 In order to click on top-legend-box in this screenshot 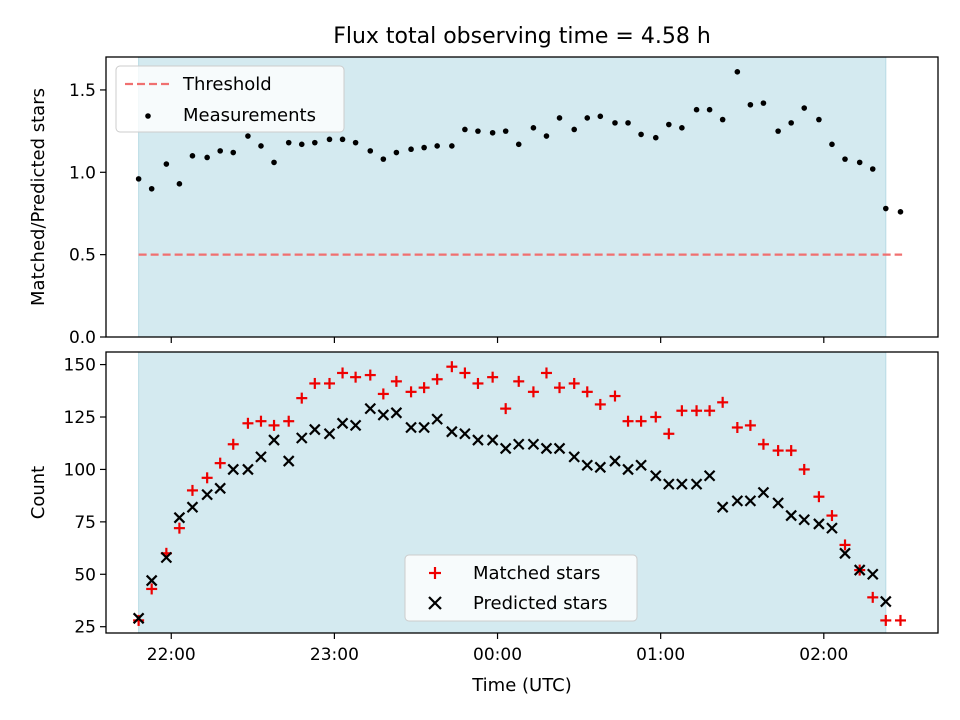, I will do `click(230, 99)`.